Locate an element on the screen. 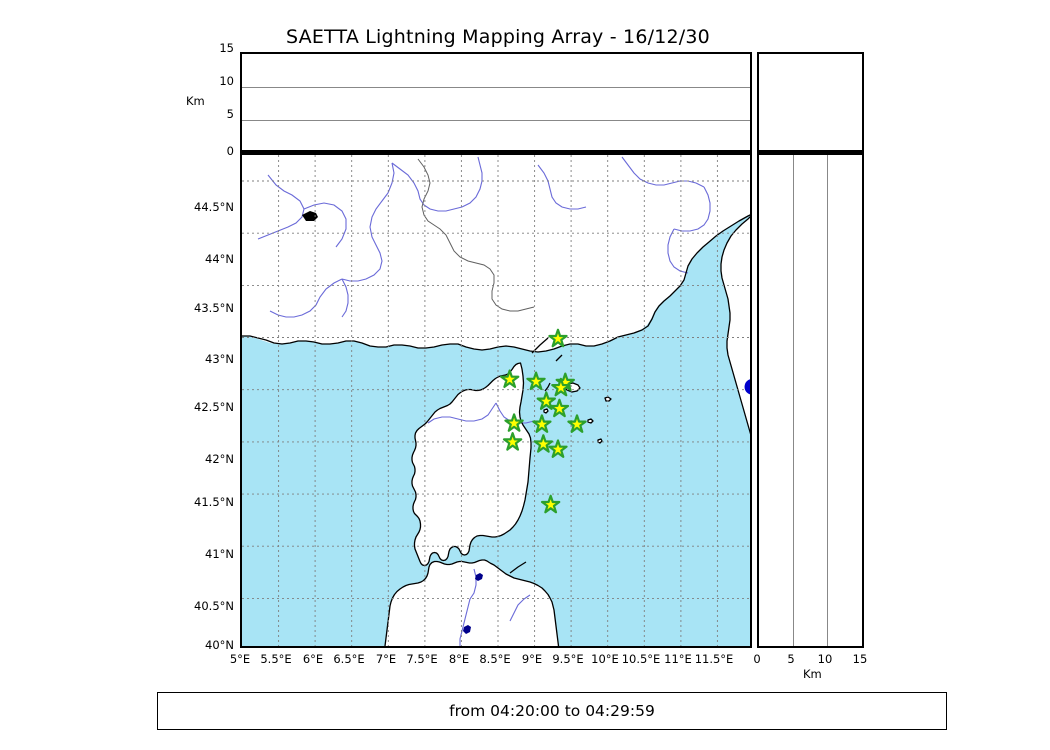 The width and height of the screenshot is (1050, 750). time-range-caption: from 04:20:00 to 04:29:59 is located at coordinates (552, 711).